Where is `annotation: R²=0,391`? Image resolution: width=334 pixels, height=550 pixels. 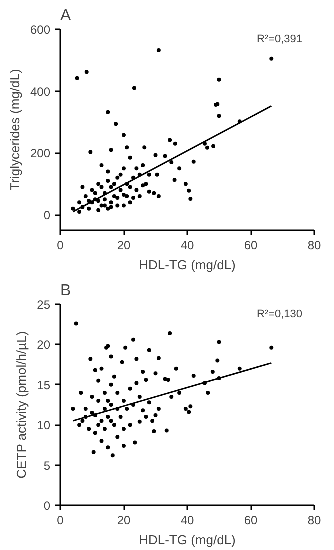 annotation: R²=0,391 is located at coordinates (279, 40).